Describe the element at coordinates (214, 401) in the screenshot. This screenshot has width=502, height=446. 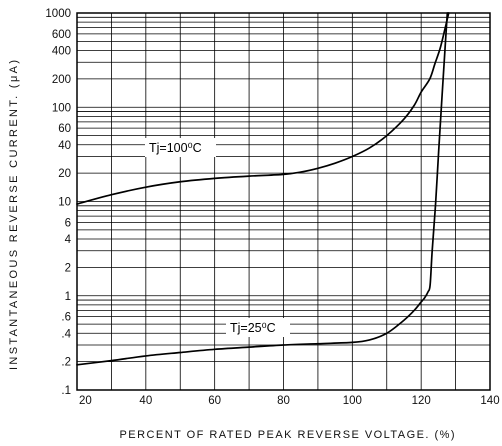
I see `x-tick-label: 60` at that location.